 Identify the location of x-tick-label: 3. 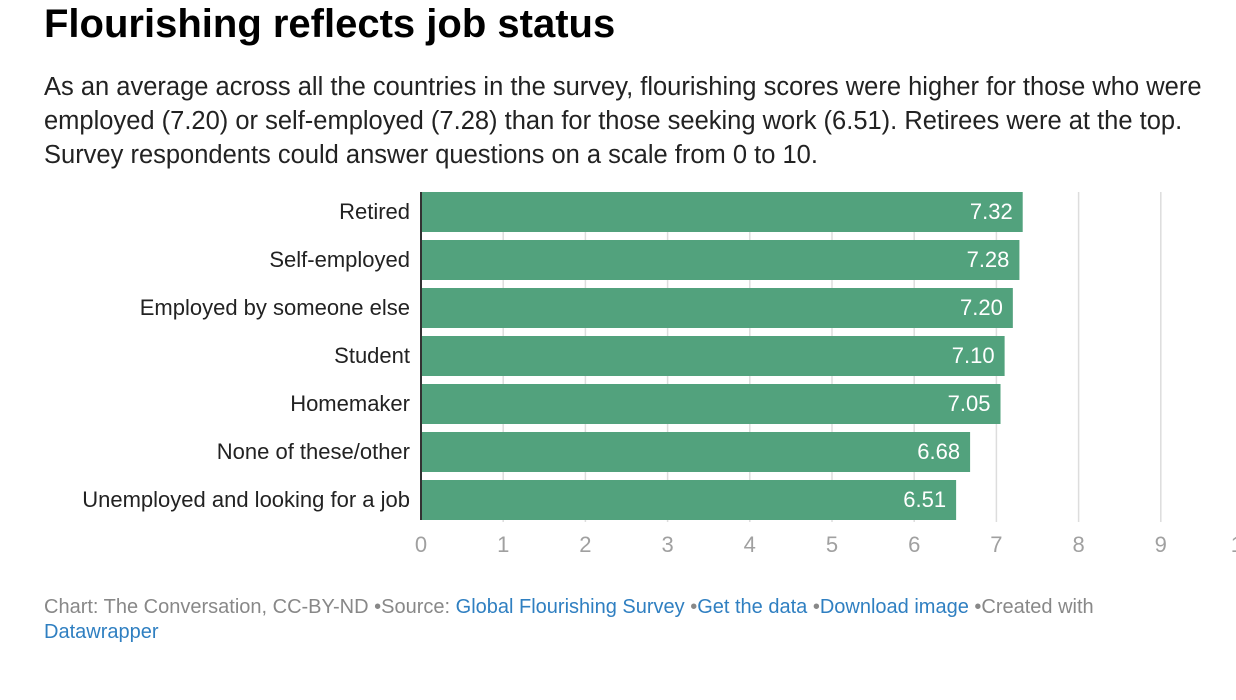
(667, 544).